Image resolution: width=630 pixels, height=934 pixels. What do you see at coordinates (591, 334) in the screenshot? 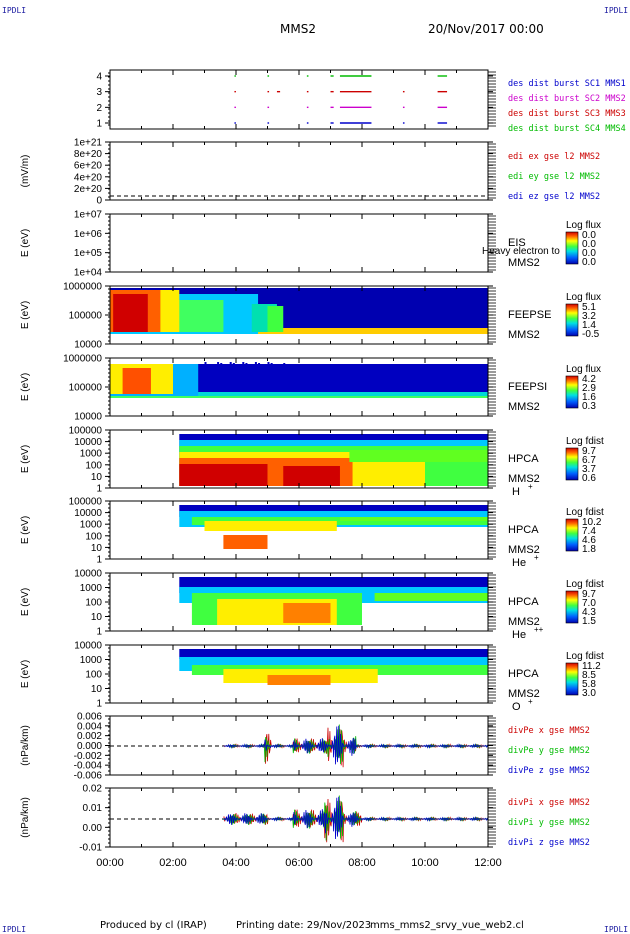
I see `colorbar-tick-p4: -0.5` at bounding box center [591, 334].